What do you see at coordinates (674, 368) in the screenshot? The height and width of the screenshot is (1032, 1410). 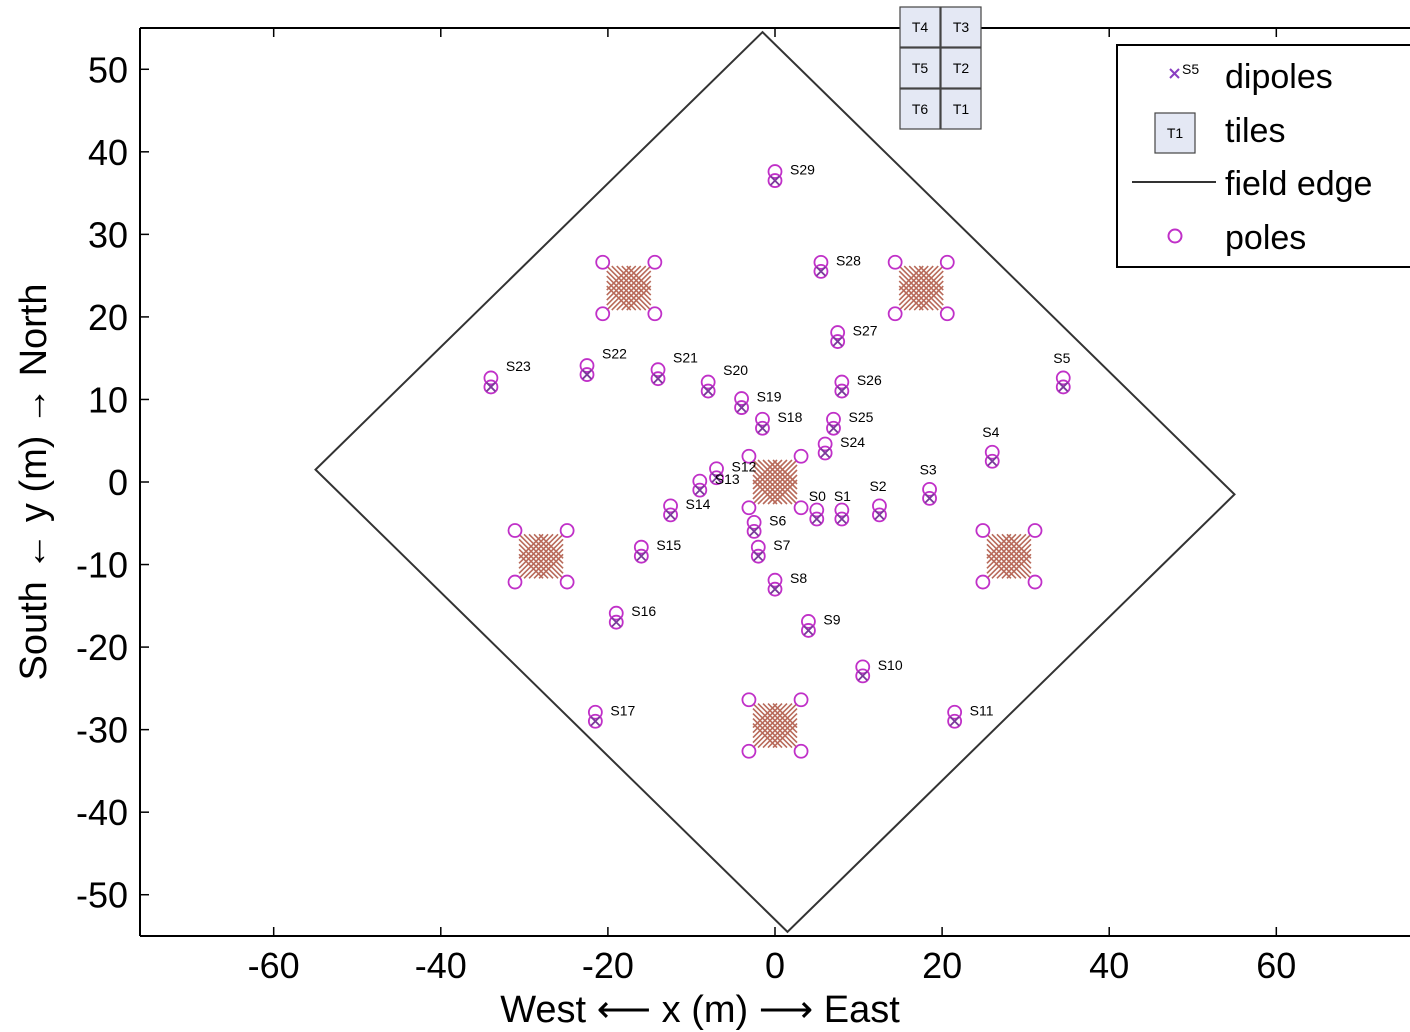 I see `station-s21: S21` at bounding box center [674, 368].